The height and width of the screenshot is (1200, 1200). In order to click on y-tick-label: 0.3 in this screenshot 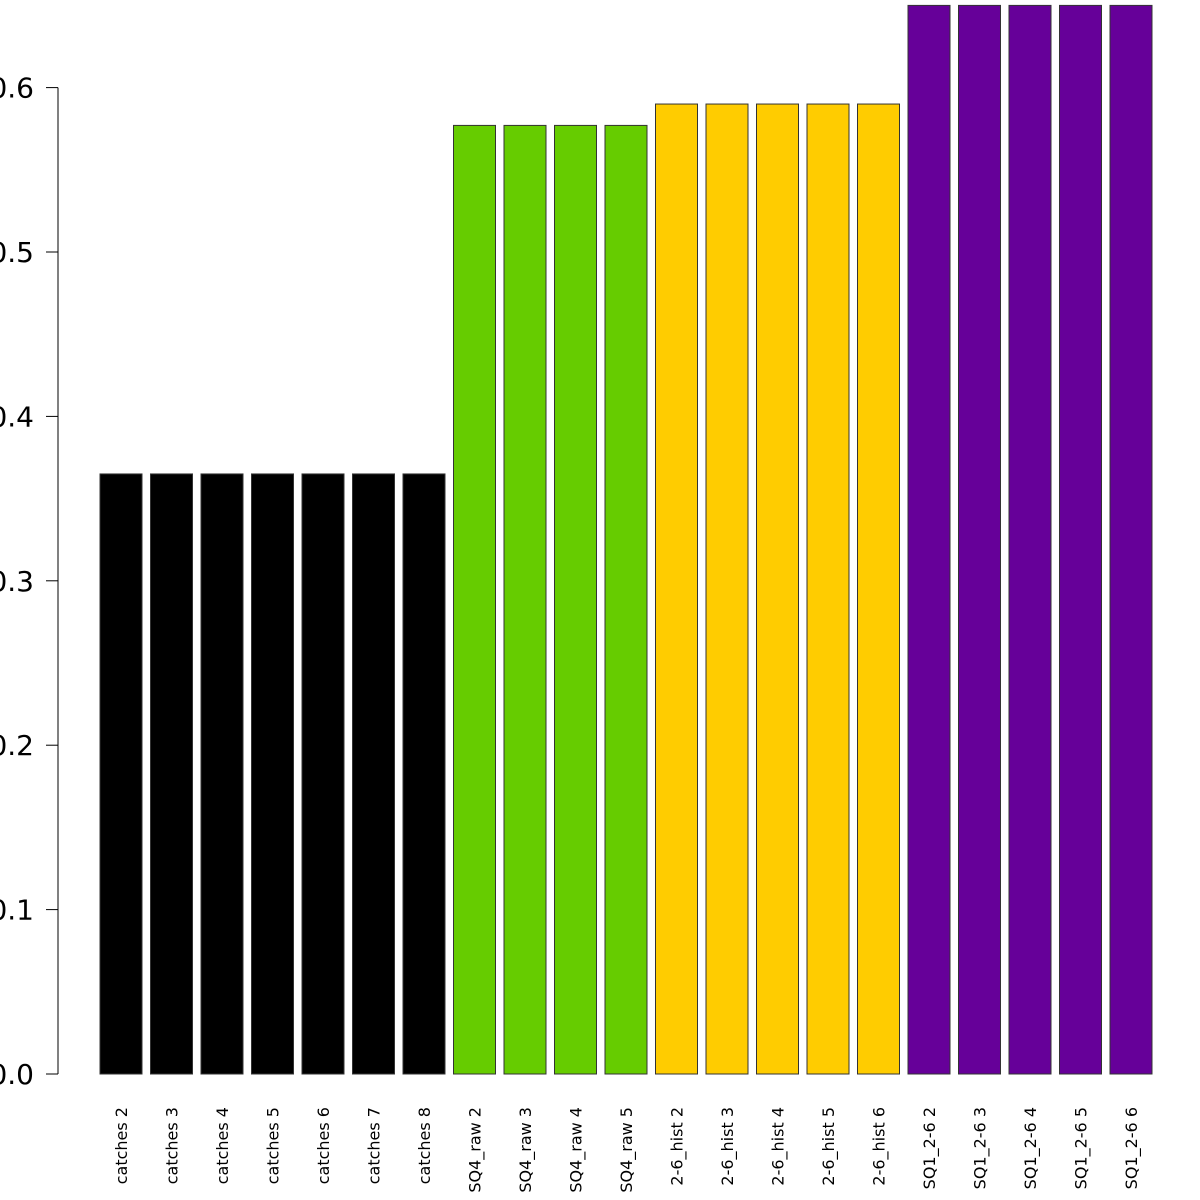, I will do `click(17, 581)`.